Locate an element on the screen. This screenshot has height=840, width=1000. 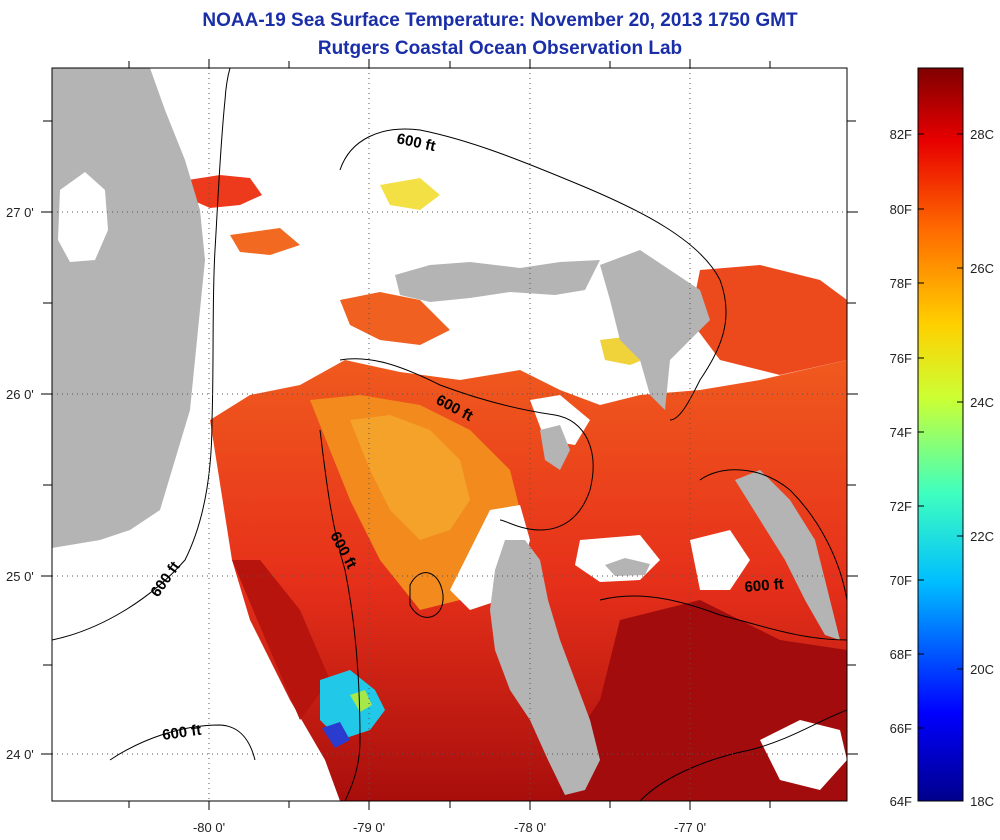
lat-tick-label: 24 0' is located at coordinates (20, 754).